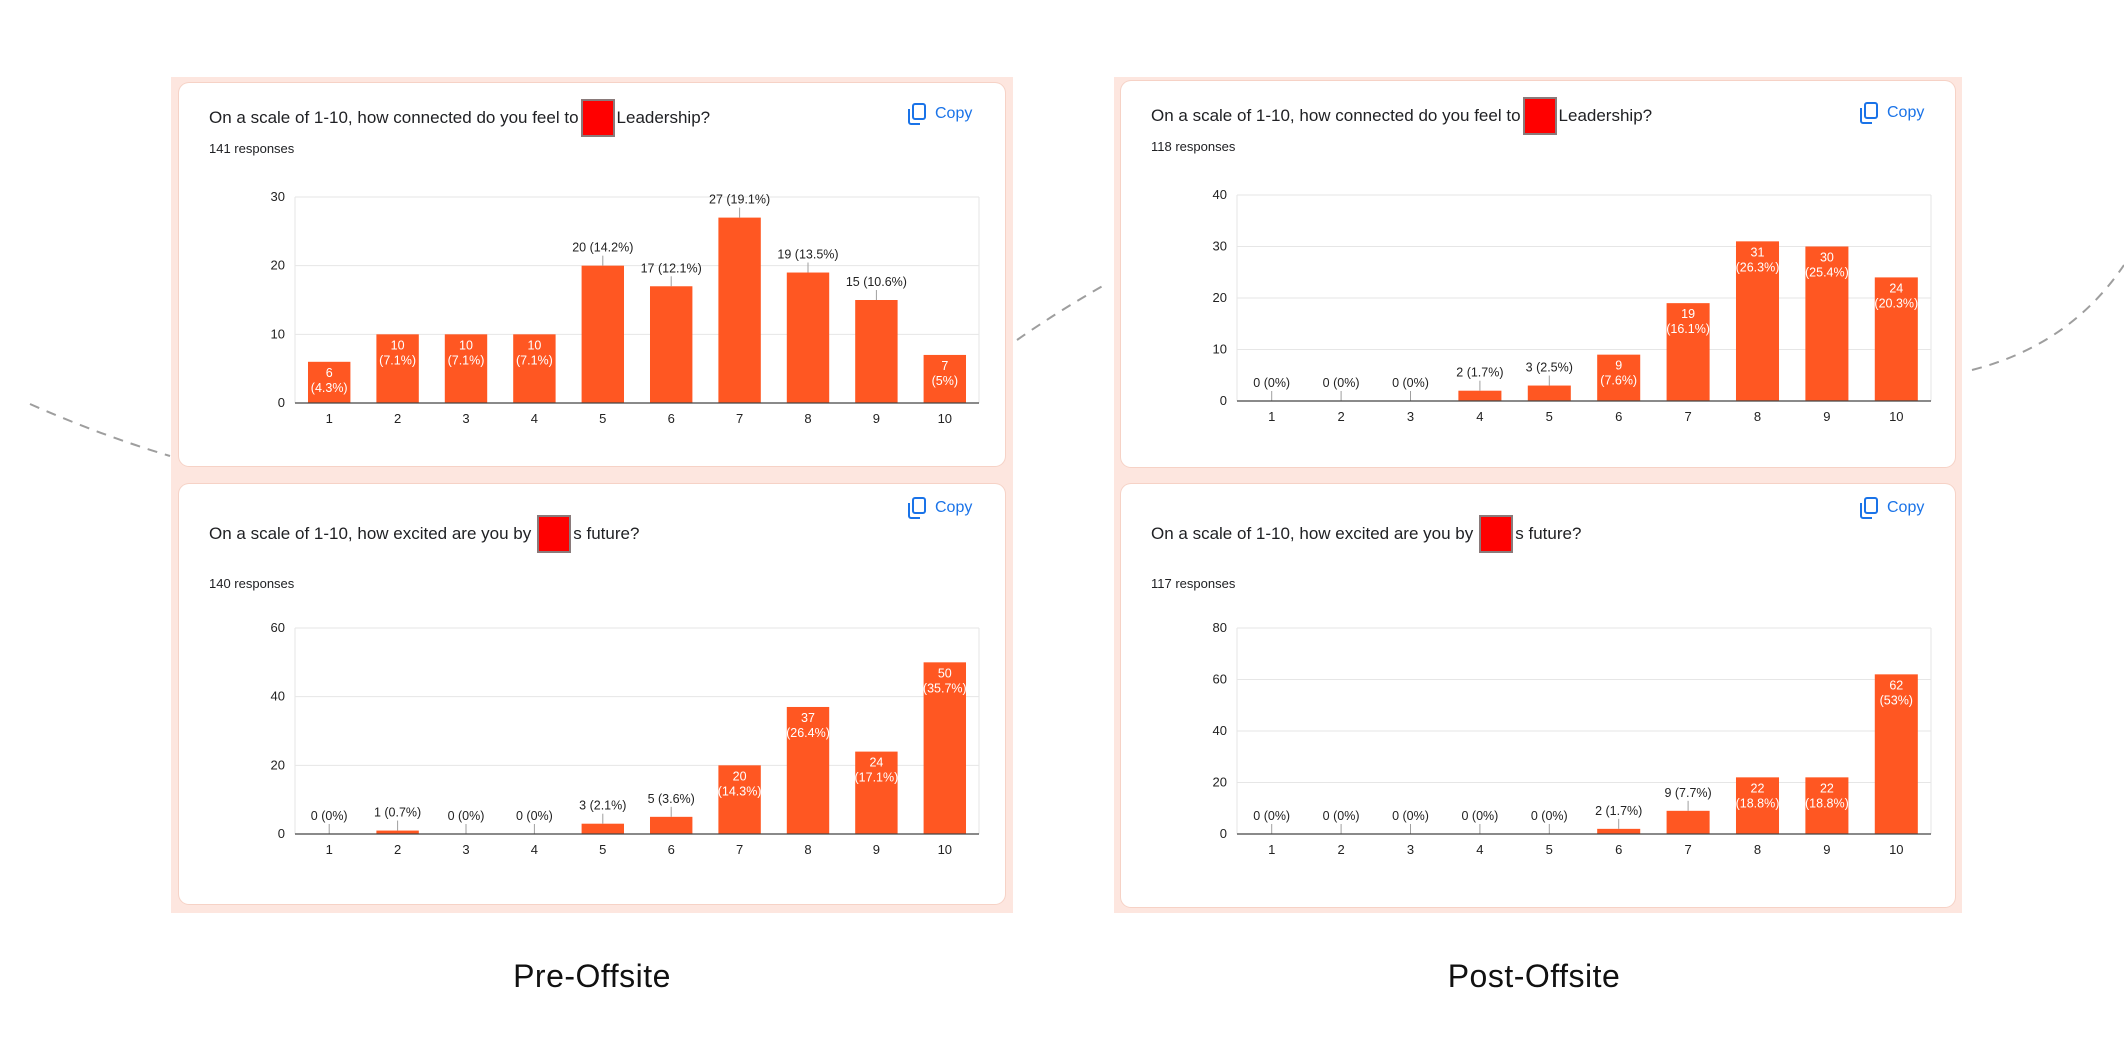  Describe the element at coordinates (1896, 288) in the screenshot. I see `data-label: 24` at that location.